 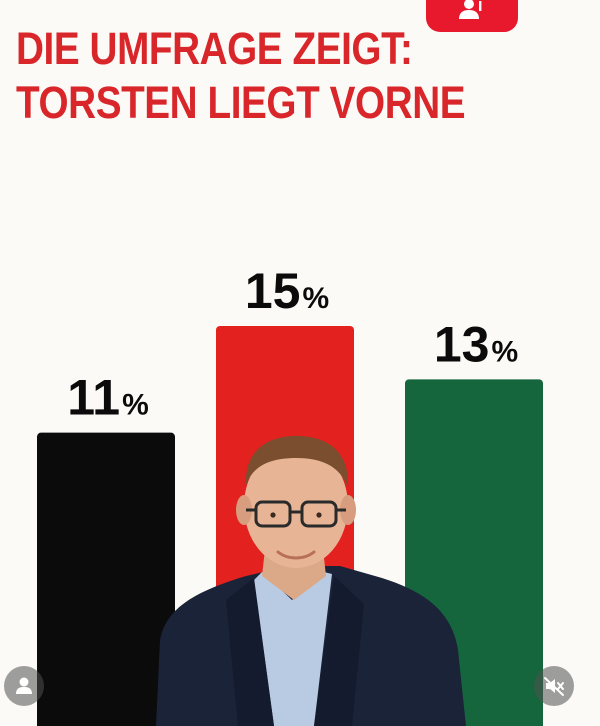 What do you see at coordinates (214, 48) in the screenshot?
I see `headline-line-1: DIE UMFRAGE ZEIGT:` at bounding box center [214, 48].